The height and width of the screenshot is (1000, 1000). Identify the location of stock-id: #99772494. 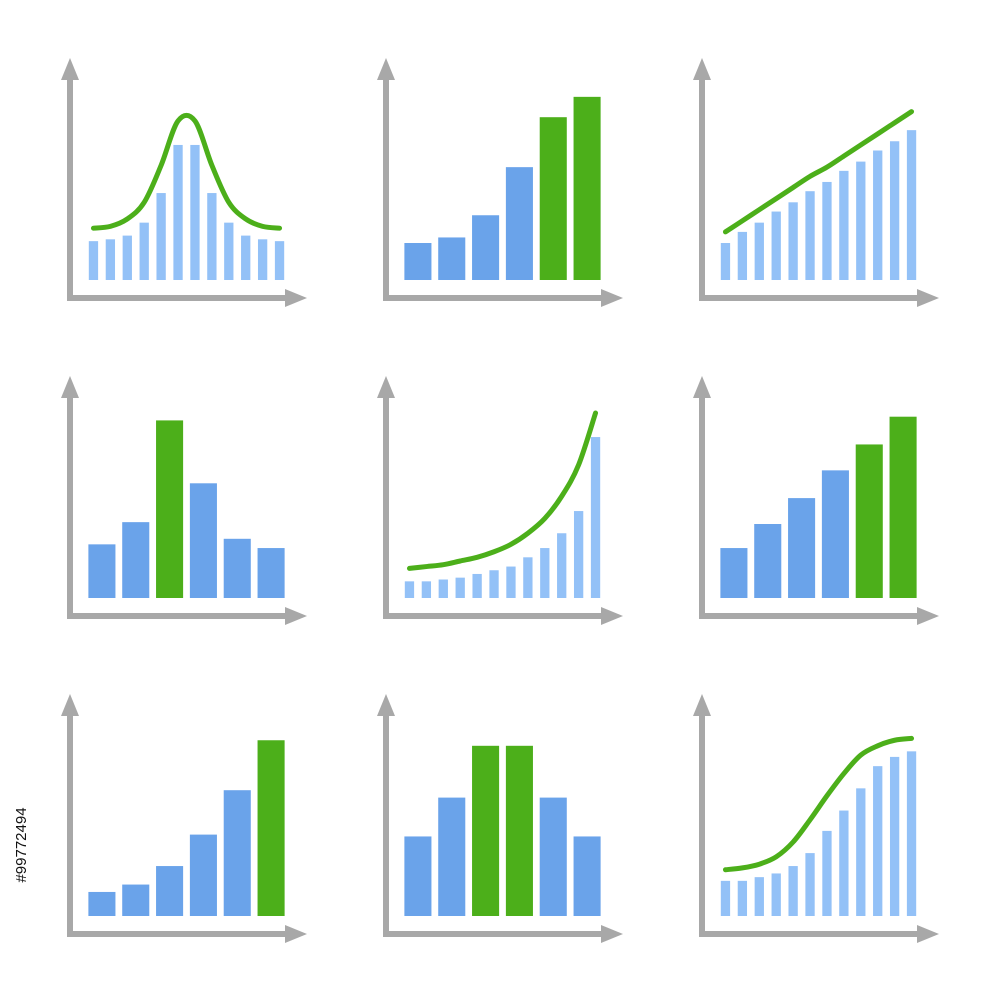
(21, 844).